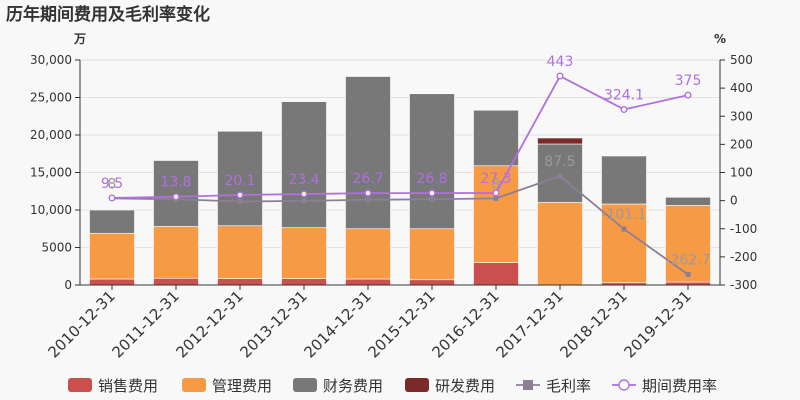  What do you see at coordinates (128, 386) in the screenshot?
I see `legend-label: 销售费用` at bounding box center [128, 386].